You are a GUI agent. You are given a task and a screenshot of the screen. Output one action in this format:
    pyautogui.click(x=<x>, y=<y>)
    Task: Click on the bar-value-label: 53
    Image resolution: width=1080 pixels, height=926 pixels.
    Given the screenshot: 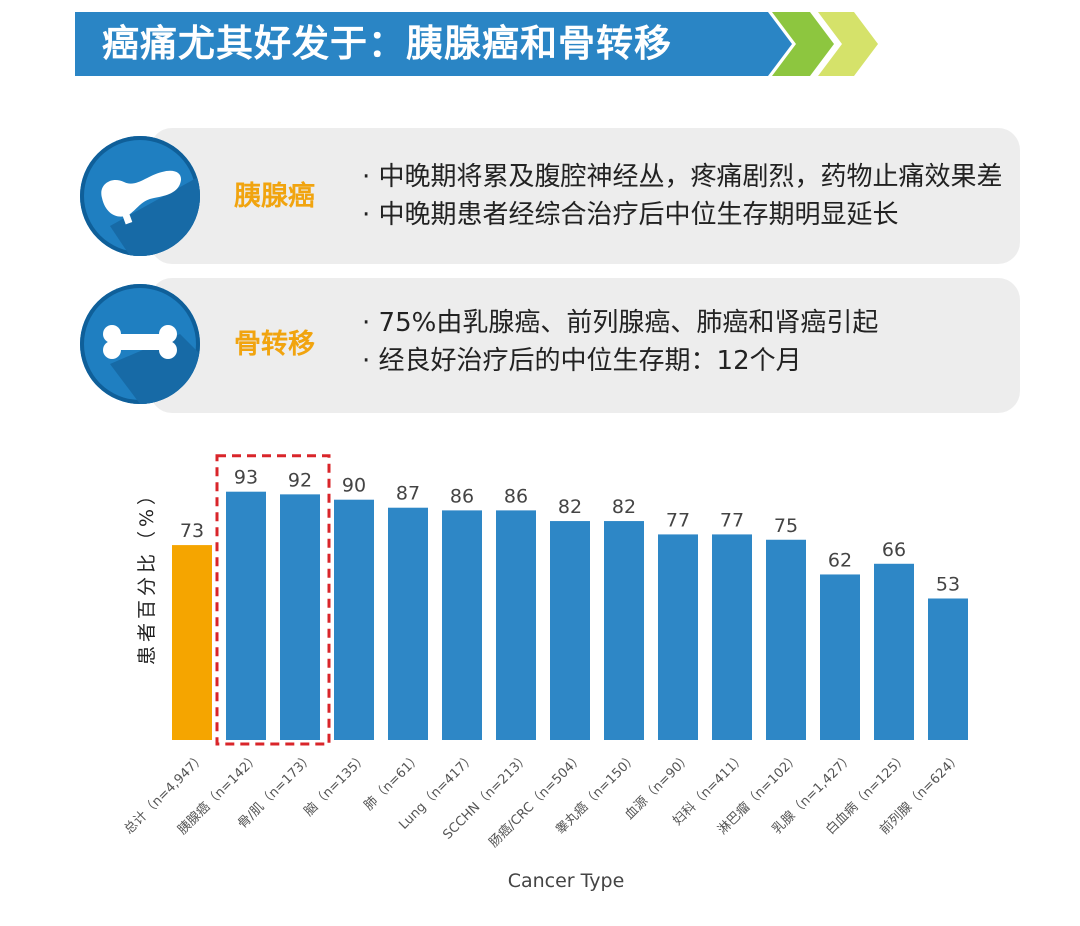 What is the action you would take?
    pyautogui.click(x=948, y=584)
    